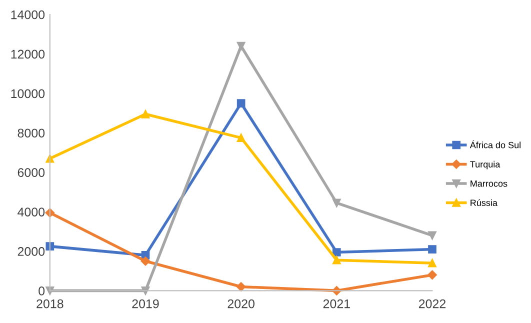 The width and height of the screenshot is (531, 323). I want to click on y-tick-label: 12000, so click(28, 54).